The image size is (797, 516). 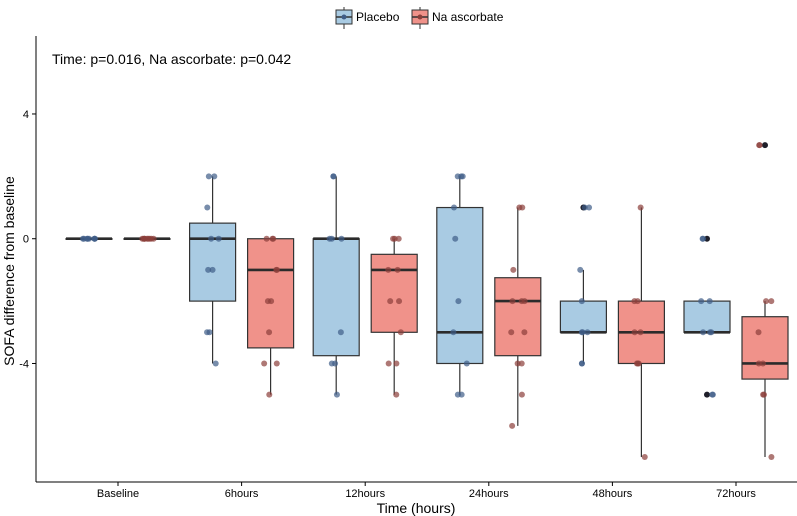 What do you see at coordinates (416, 508) in the screenshot?
I see `x-axis-title: Time (hours)` at bounding box center [416, 508].